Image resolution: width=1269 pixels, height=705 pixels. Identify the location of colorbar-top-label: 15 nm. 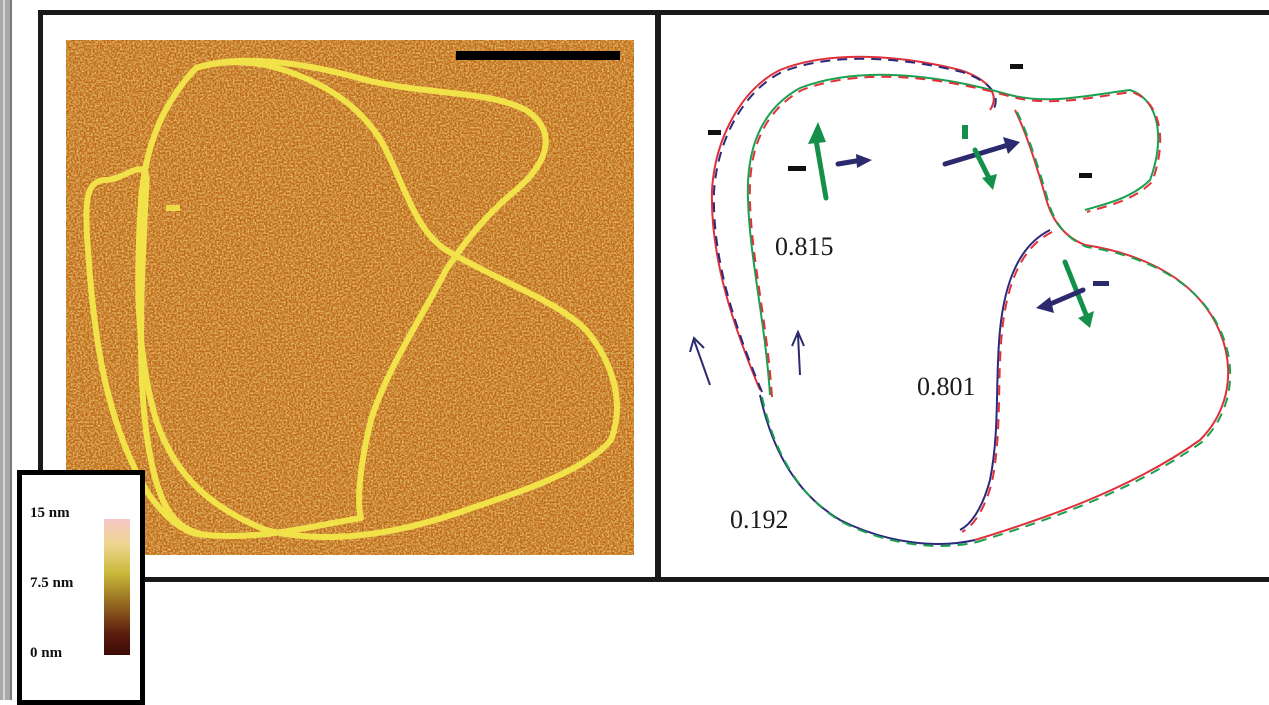
(50, 513).